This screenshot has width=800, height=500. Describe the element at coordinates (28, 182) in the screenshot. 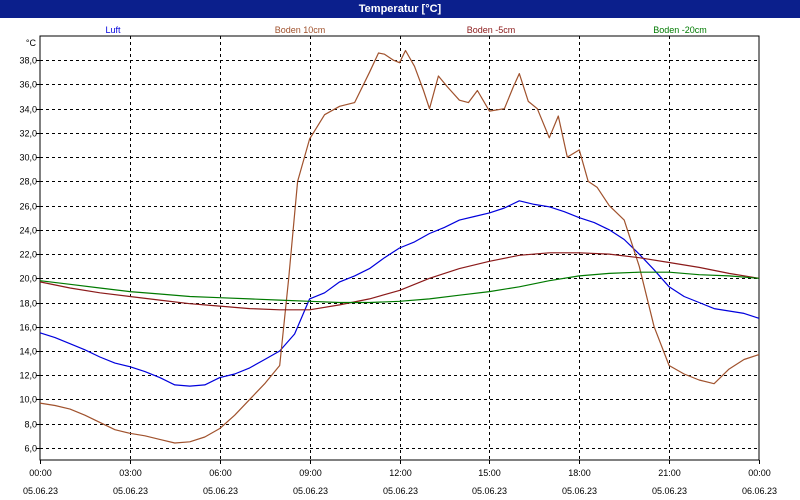

I see `y-tick-label: 28,0` at that location.